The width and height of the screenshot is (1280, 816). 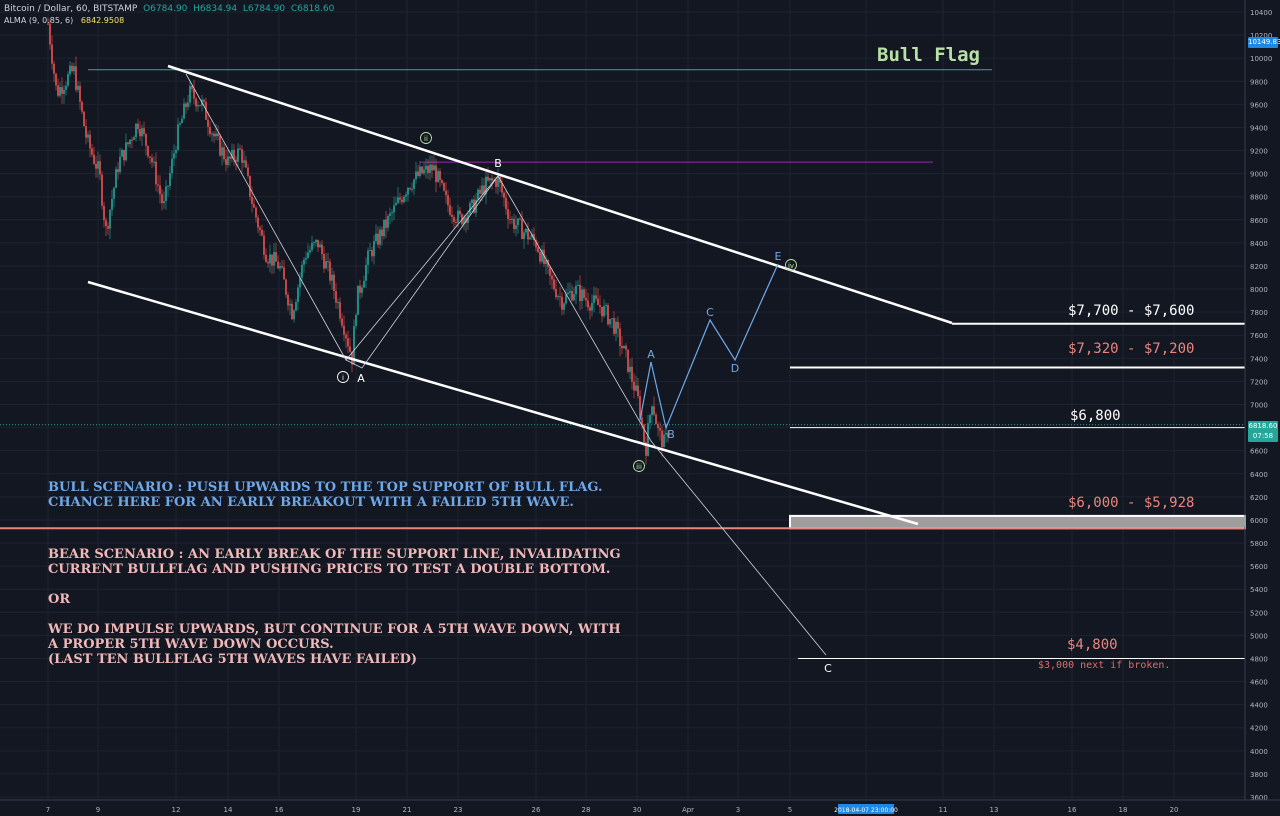 I want to click on indicator-value: 6842.9508, so click(x=102, y=20).